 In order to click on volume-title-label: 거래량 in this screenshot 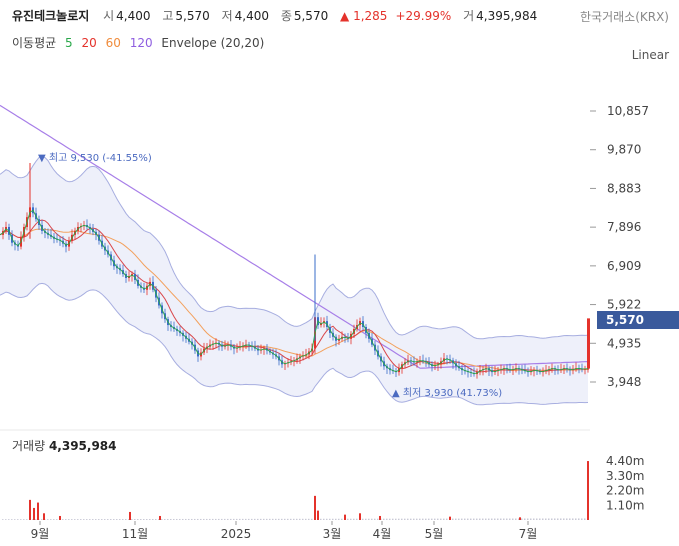, I will do `click(30, 446)`.